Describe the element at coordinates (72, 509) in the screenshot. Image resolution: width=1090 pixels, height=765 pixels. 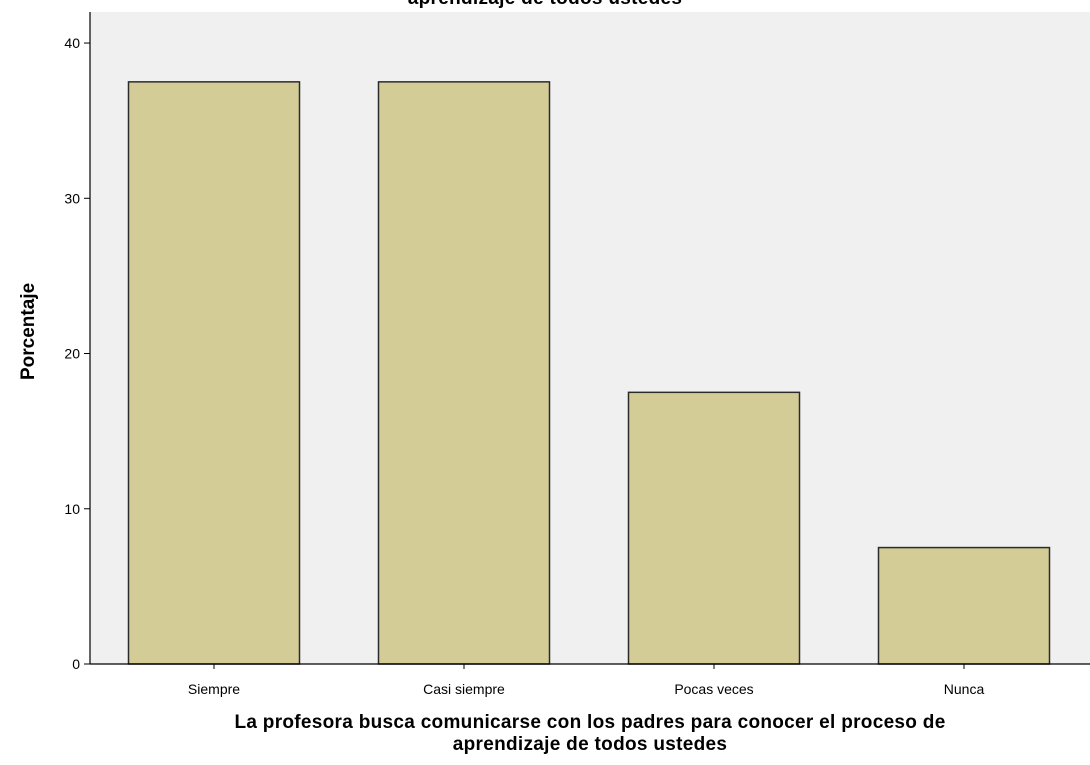
I see `y-tick-label: 10` at that location.